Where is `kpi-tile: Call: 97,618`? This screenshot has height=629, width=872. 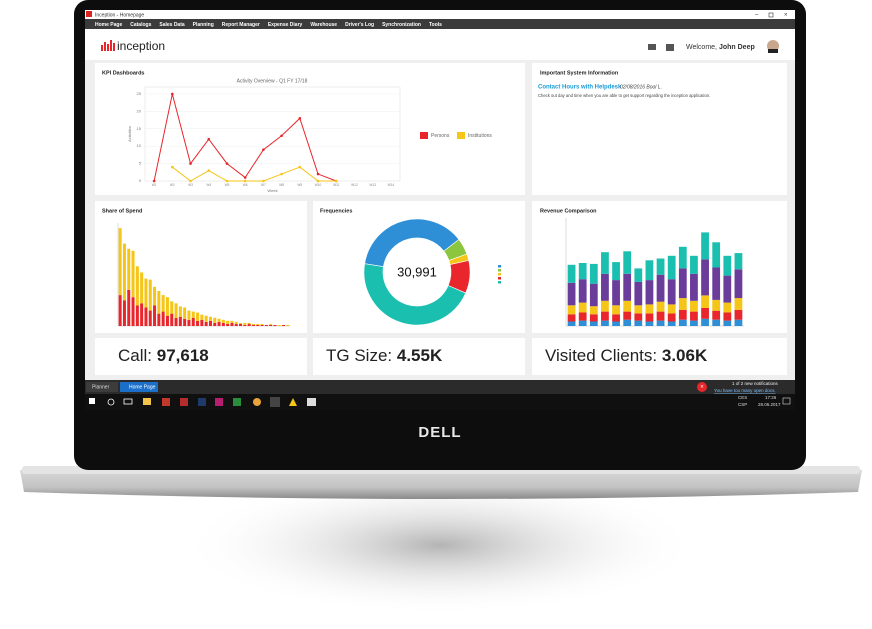 kpi-tile: Call: 97,618 is located at coordinates (163, 355).